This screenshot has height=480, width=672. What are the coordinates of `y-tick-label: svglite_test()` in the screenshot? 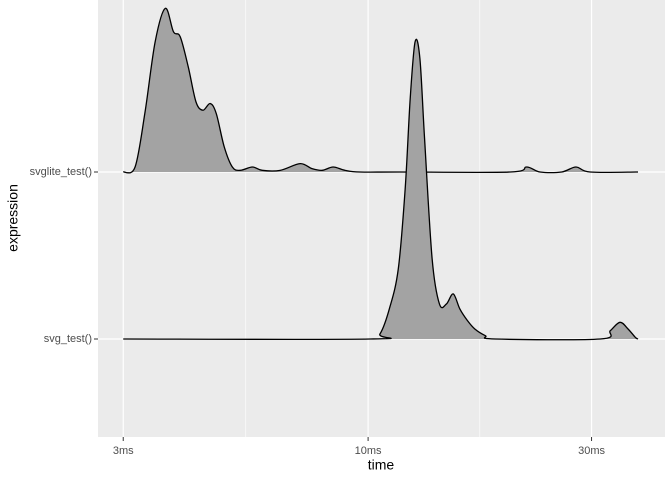 It's located at (61, 172).